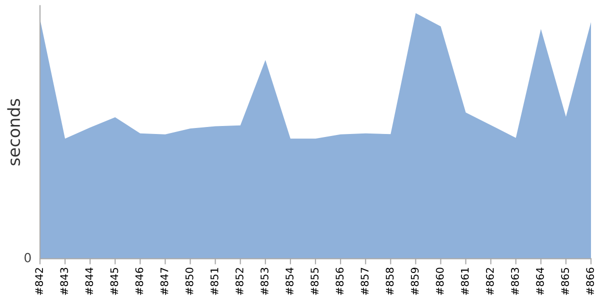 The height and width of the screenshot is (300, 600). Describe the element at coordinates (13, 132) in the screenshot. I see `y-axis-title: seconds` at that location.